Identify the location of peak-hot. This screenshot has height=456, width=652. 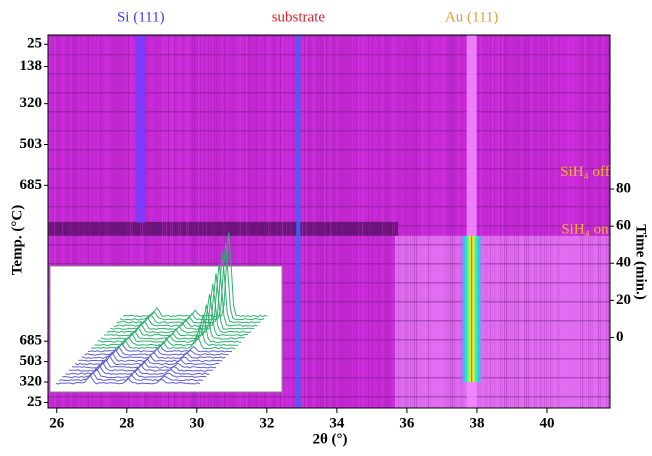
(471, 309).